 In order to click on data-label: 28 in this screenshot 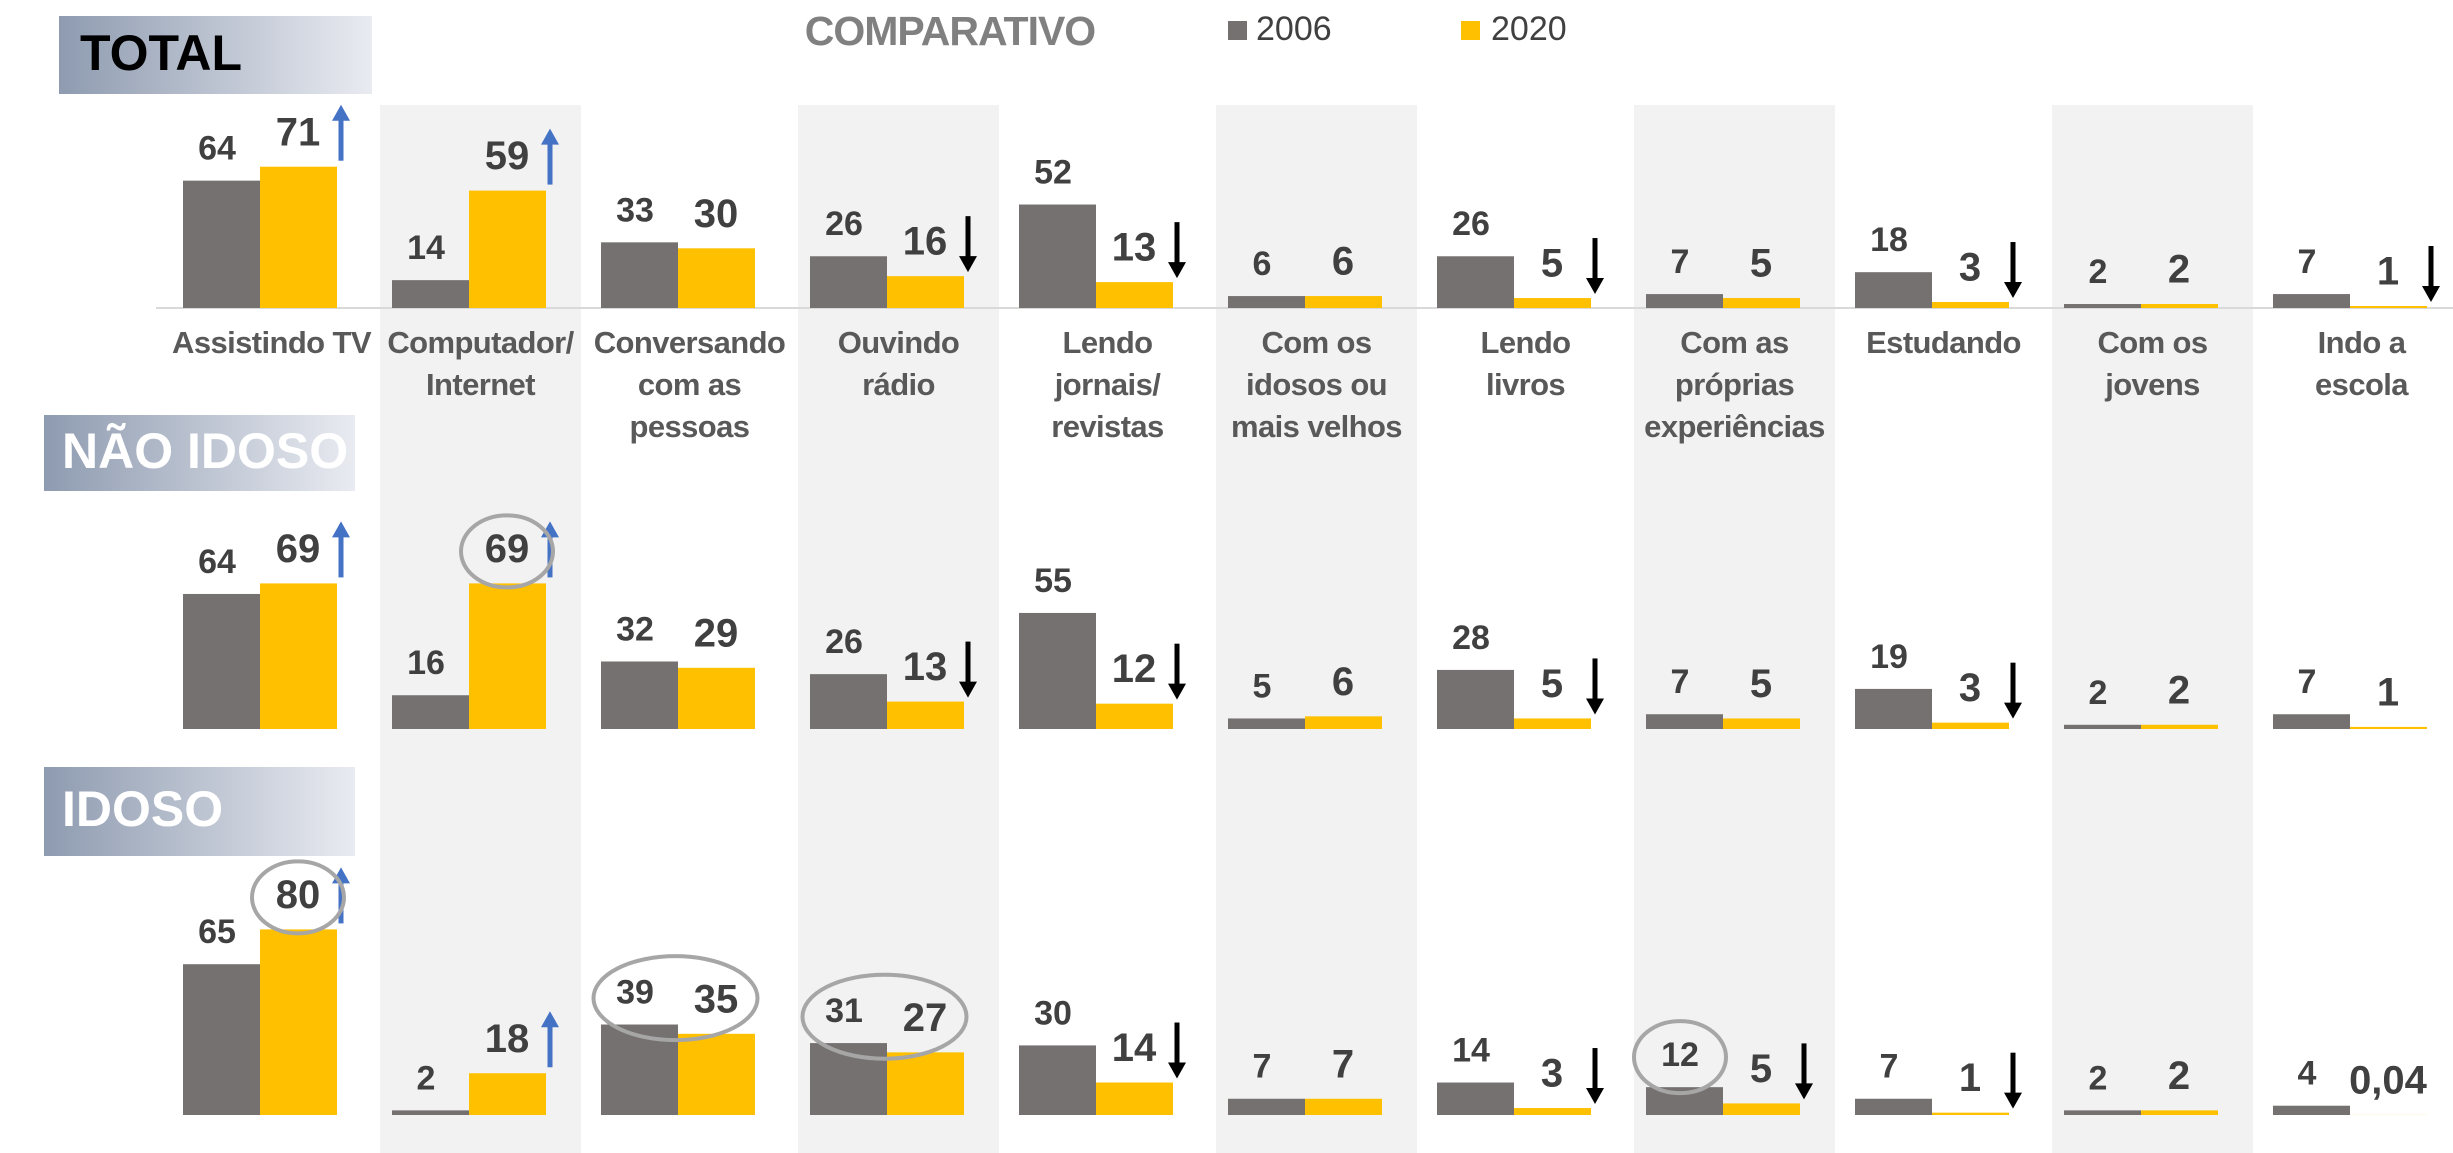, I will do `click(1471, 638)`.